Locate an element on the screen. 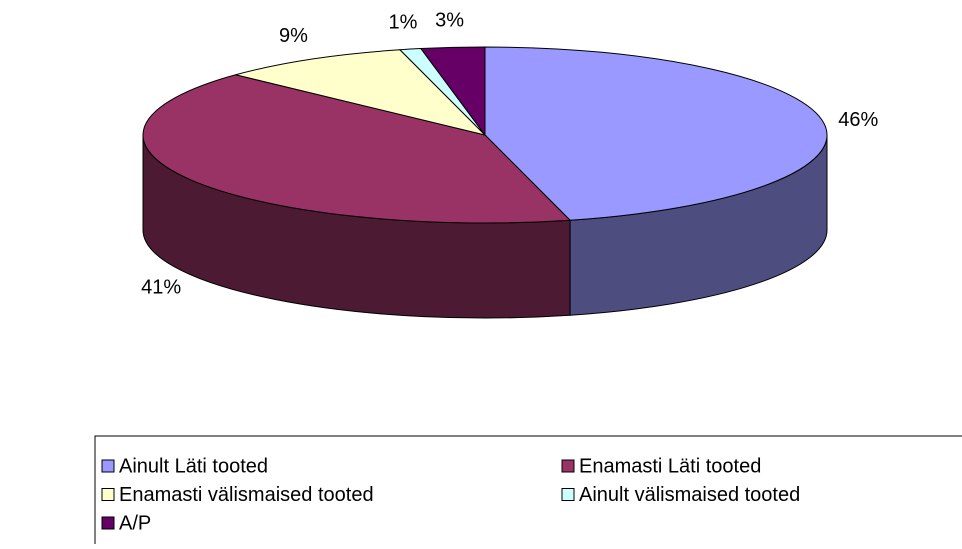 This screenshot has width=962, height=549. legend-label: Enamasti Läti tooted is located at coordinates (670, 466).